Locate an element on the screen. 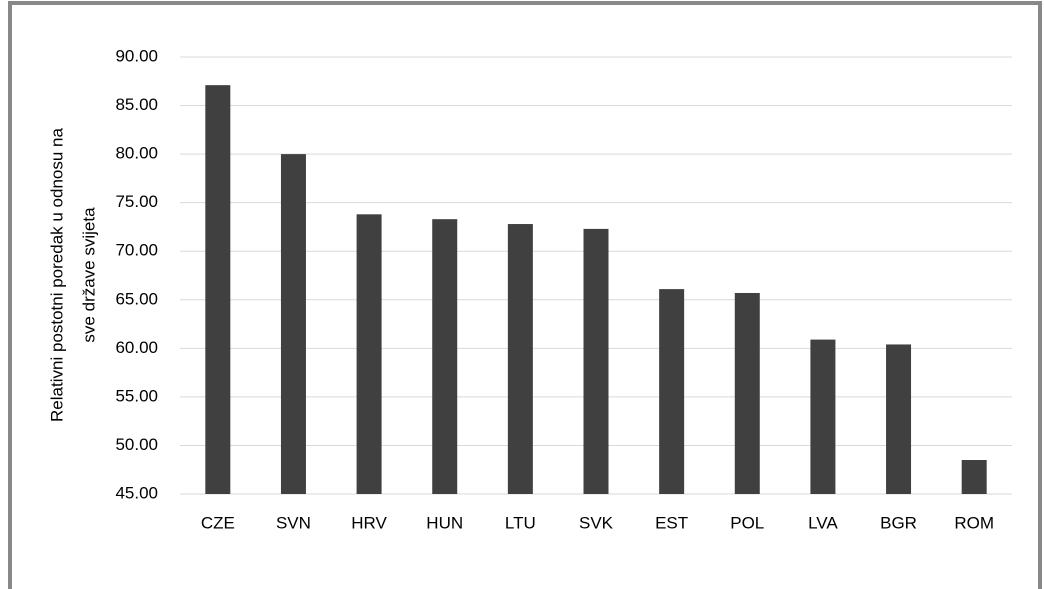  y-tick-label: 90.00 is located at coordinates (136, 55).